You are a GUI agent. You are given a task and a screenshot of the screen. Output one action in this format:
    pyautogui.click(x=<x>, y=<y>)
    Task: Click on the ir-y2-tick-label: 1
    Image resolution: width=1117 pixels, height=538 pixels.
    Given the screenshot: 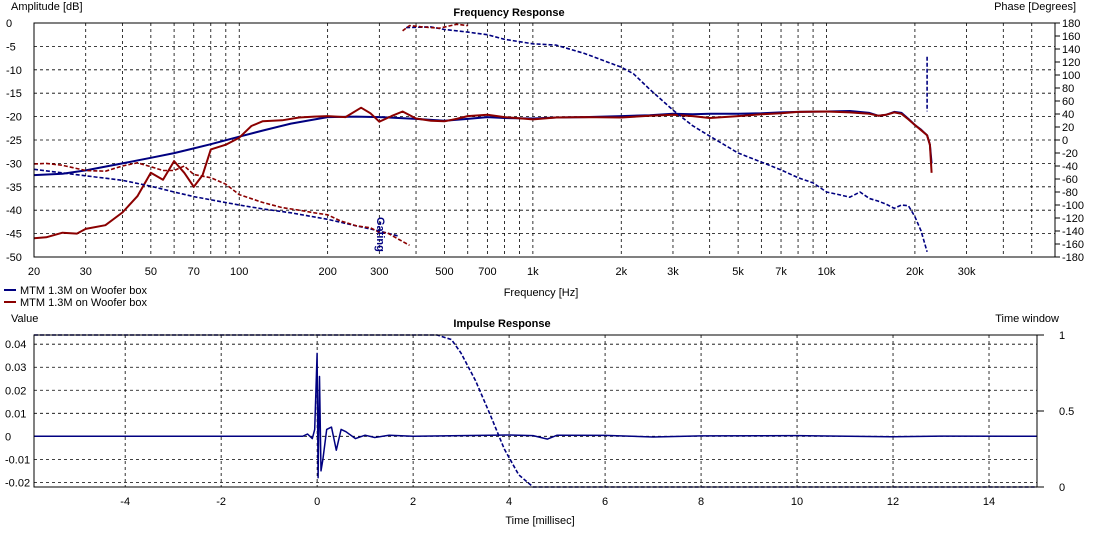 What is the action you would take?
    pyautogui.click(x=1062, y=336)
    